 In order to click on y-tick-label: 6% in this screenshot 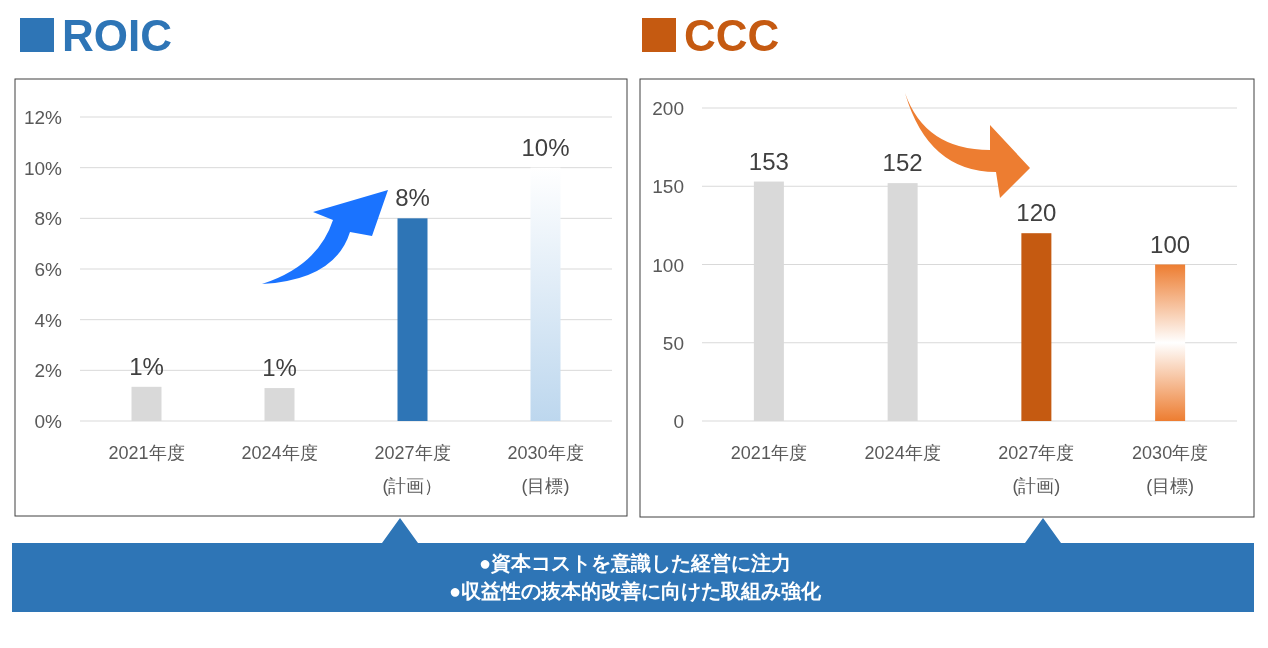, I will do `click(48, 269)`.